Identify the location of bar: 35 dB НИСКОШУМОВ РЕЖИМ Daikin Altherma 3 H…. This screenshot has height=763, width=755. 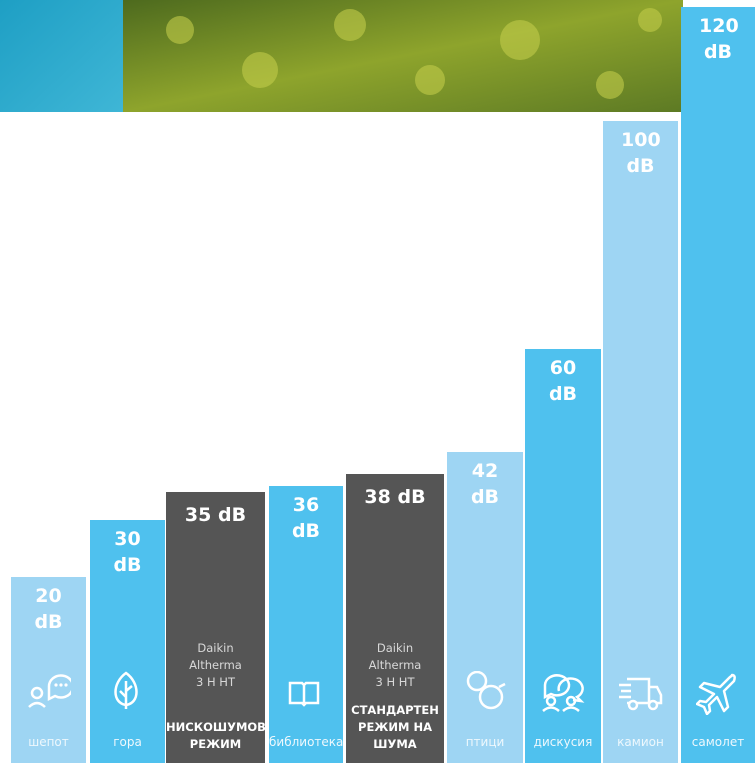
(216, 627).